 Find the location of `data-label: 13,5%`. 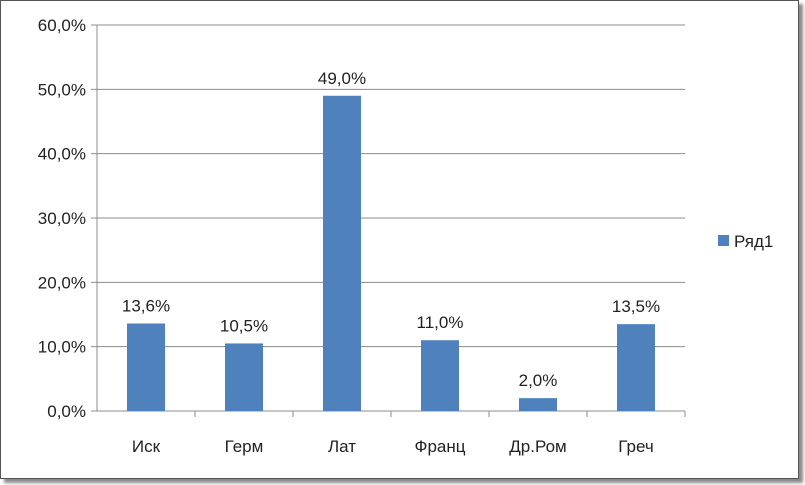

data-label: 13,5% is located at coordinates (636, 306).